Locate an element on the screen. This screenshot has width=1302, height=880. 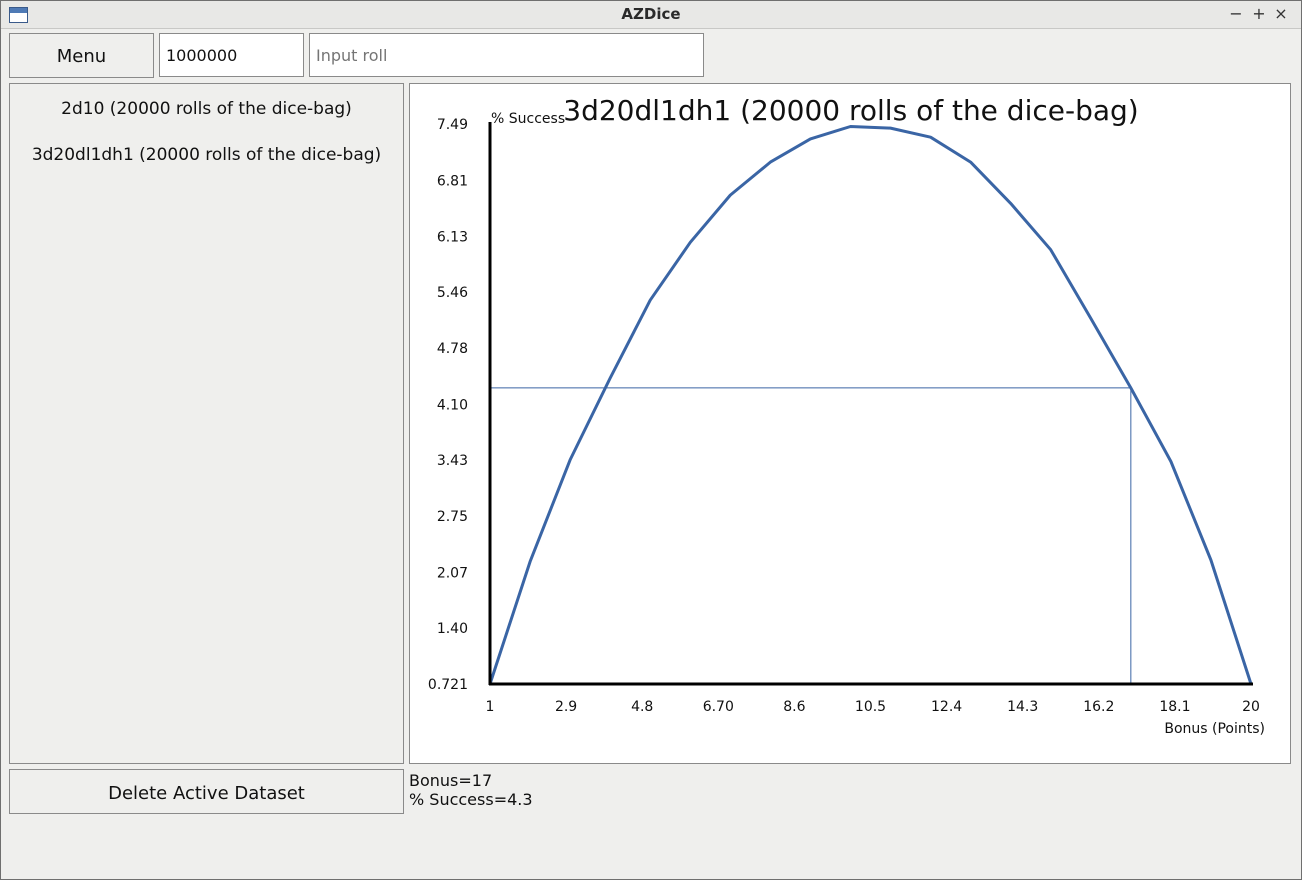
maximize-icon: + is located at coordinates (1259, 13).